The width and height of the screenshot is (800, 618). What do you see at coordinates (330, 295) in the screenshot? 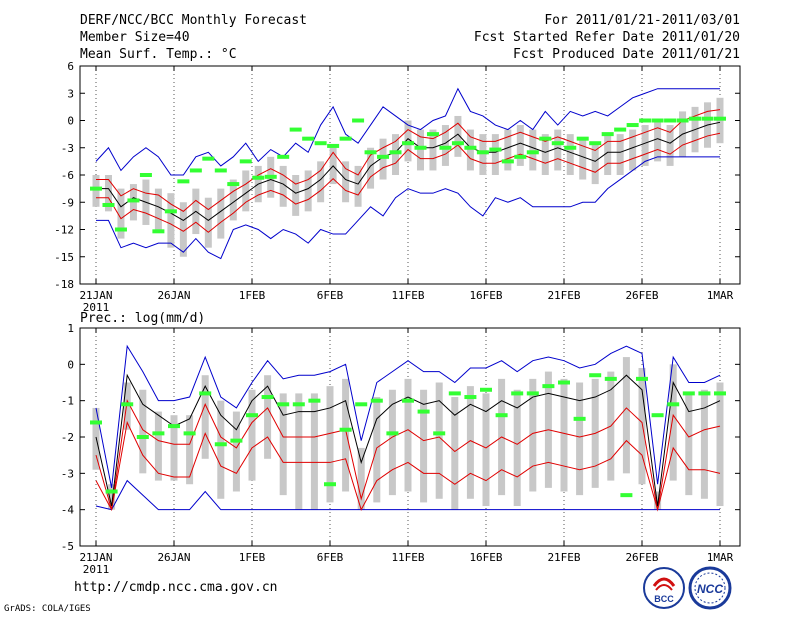
I see `x-tick-label: 6FEB` at bounding box center [330, 295].